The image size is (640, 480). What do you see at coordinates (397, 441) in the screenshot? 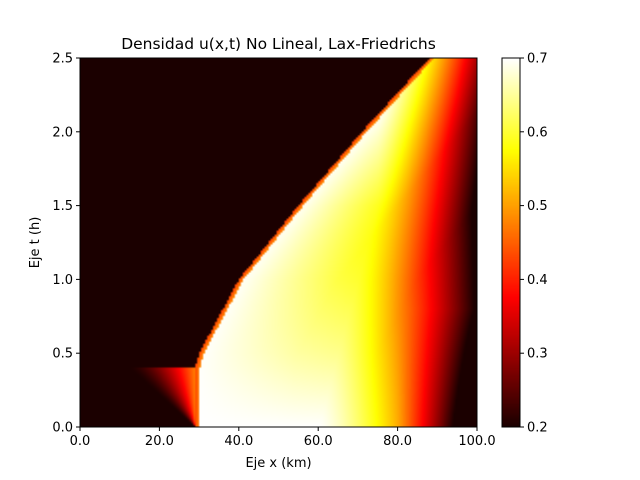
I see `x-tick-label: 80.0` at bounding box center [397, 441].